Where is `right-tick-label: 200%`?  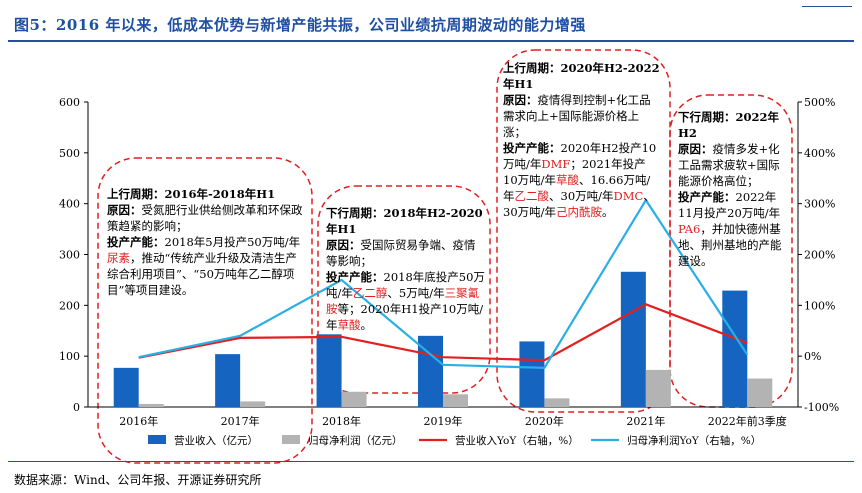
right-tick-label: 200% is located at coordinates (819, 255).